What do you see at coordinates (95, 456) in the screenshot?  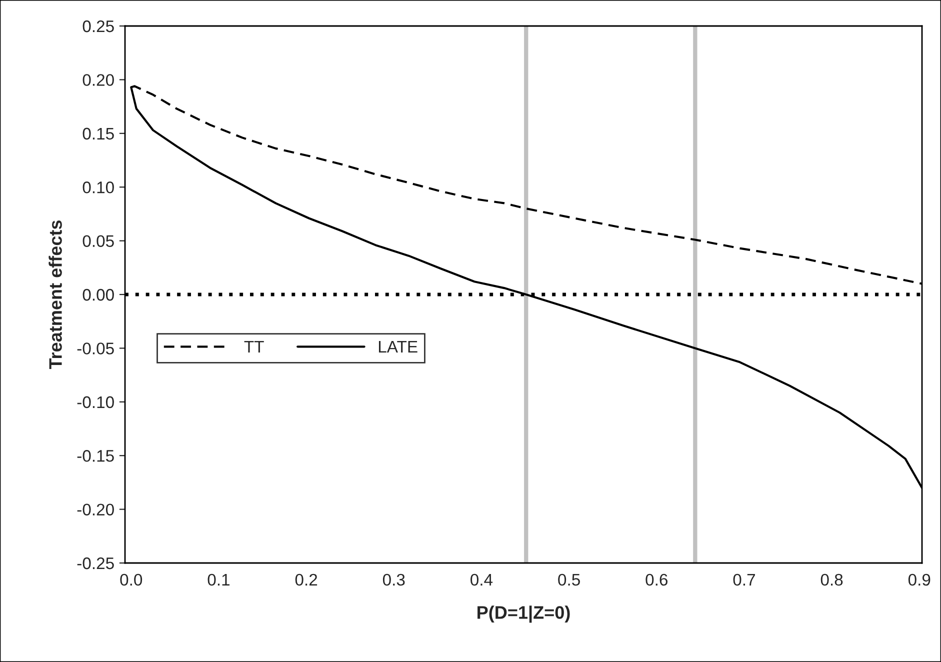 I see `y-tick-label: -0.15` at bounding box center [95, 456].